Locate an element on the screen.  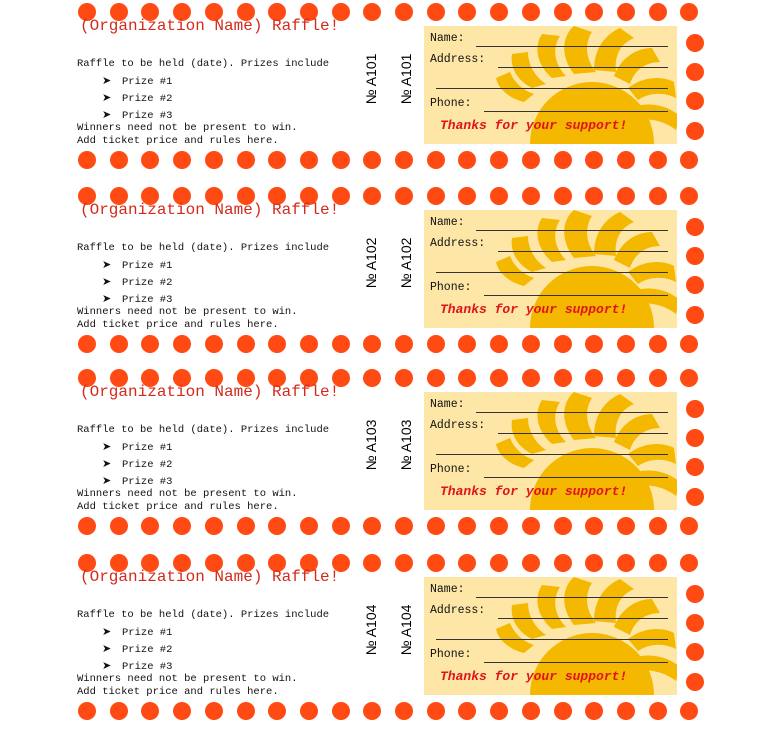
prize-label: Prize #1 is located at coordinates (147, 82).